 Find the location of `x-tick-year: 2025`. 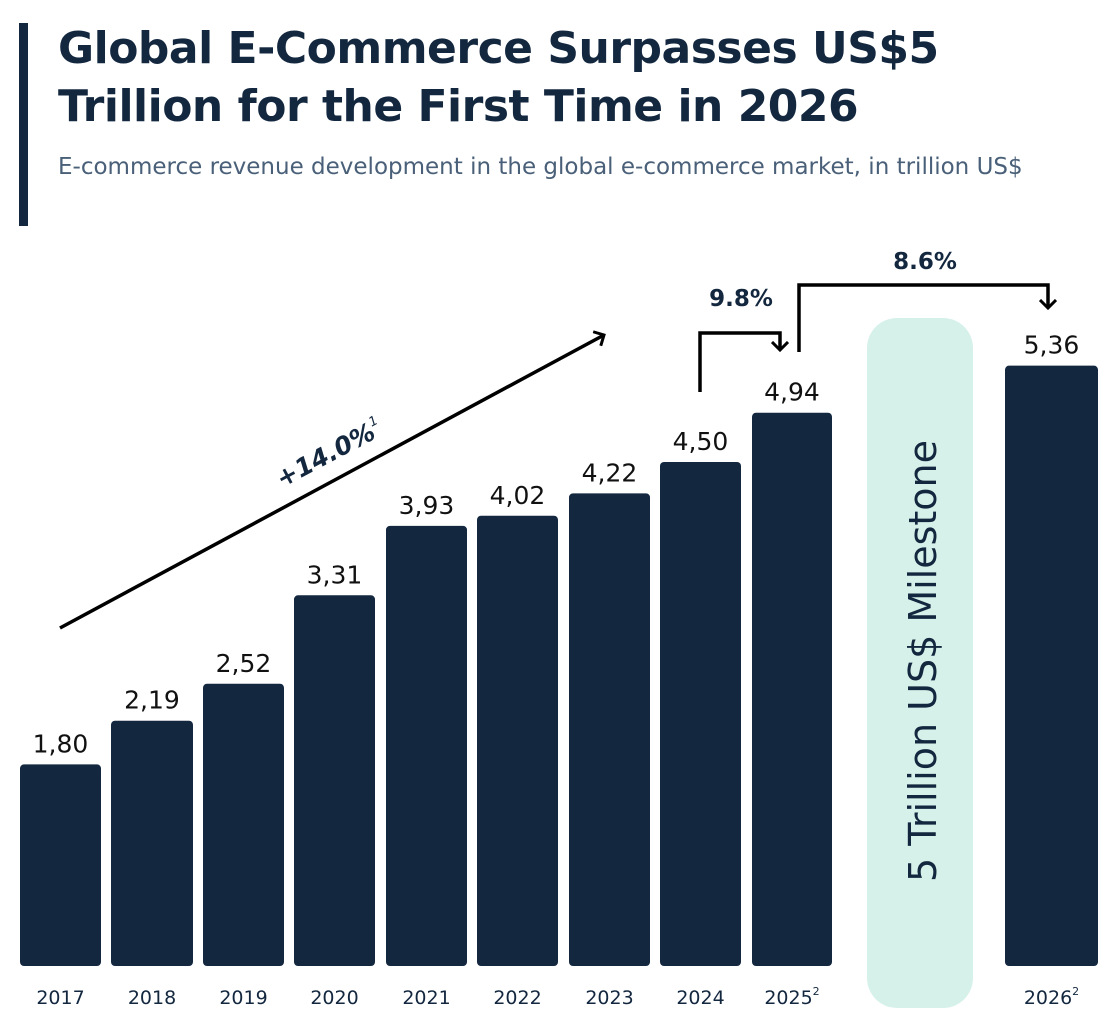

x-tick-year: 2025 is located at coordinates (788, 998).